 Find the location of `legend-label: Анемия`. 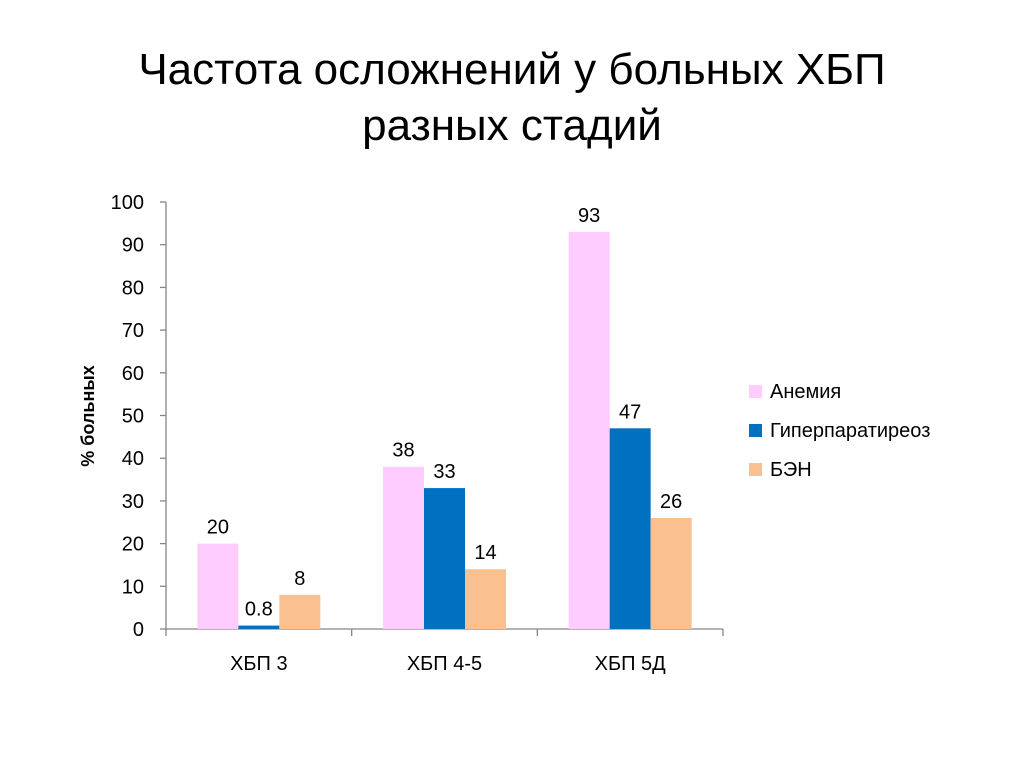

legend-label: Анемия is located at coordinates (805, 392).